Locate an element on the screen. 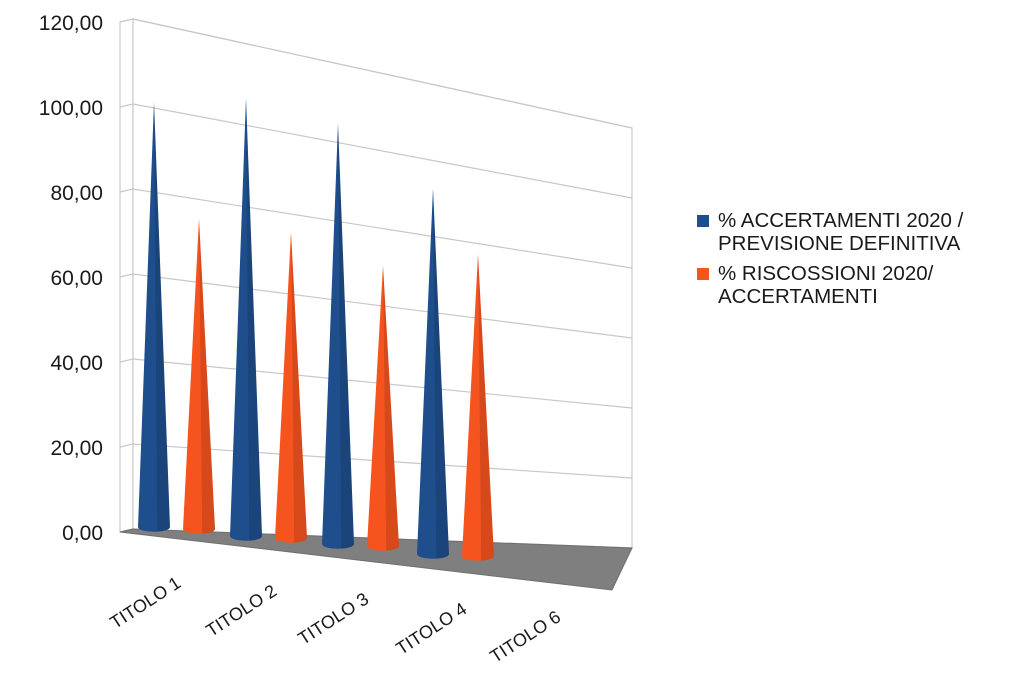 The image size is (1032, 681). y-tick-label: 80,00 is located at coordinates (76, 193).